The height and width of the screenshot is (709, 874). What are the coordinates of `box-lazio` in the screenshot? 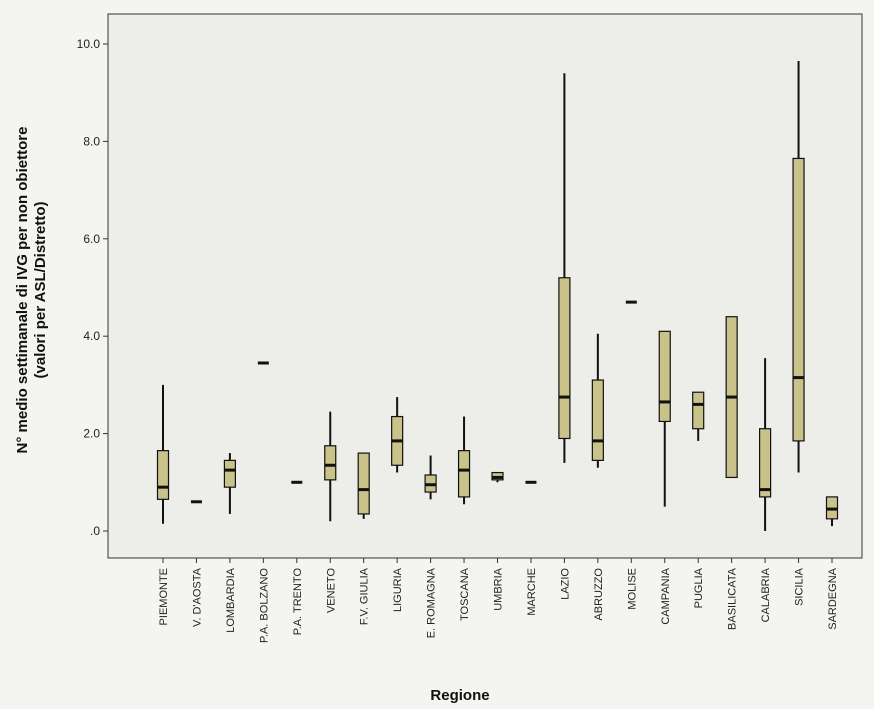 It's located at (564, 268).